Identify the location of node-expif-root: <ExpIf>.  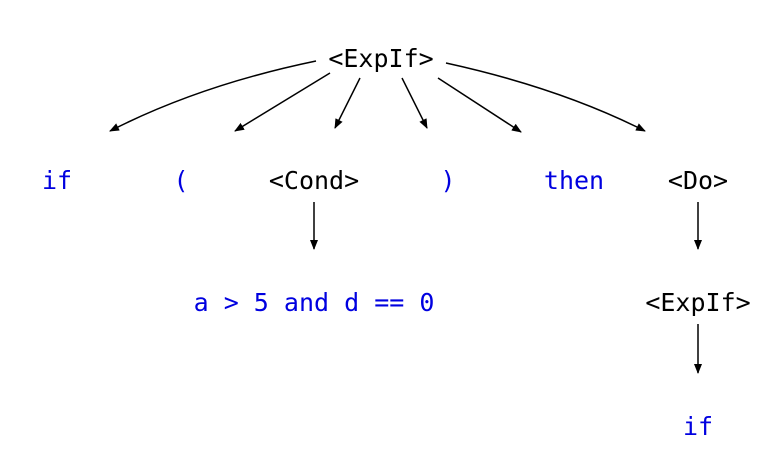
(381, 58).